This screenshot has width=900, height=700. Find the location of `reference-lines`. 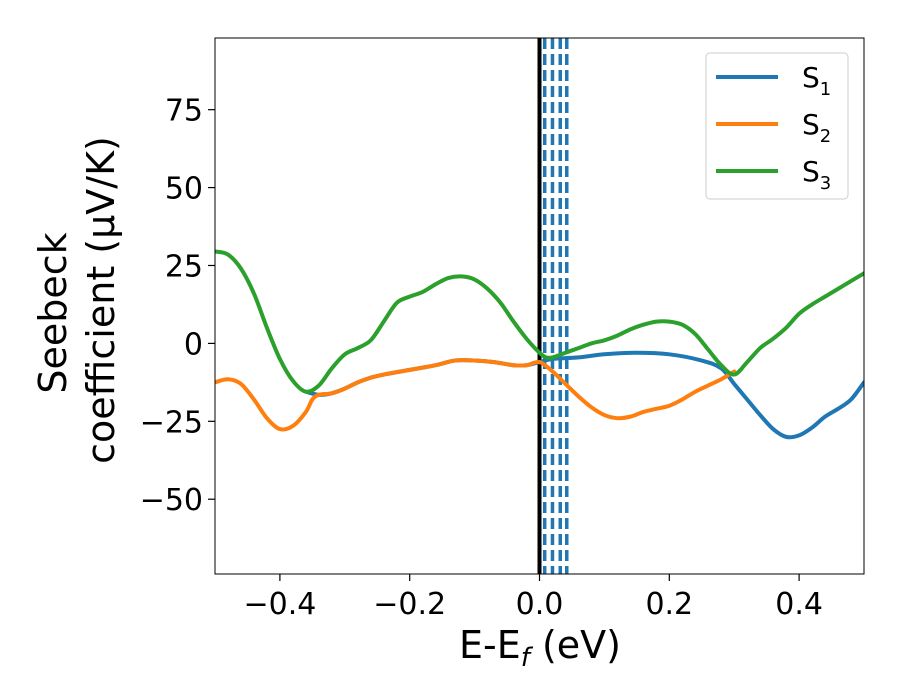

reference-lines is located at coordinates (553, 306).